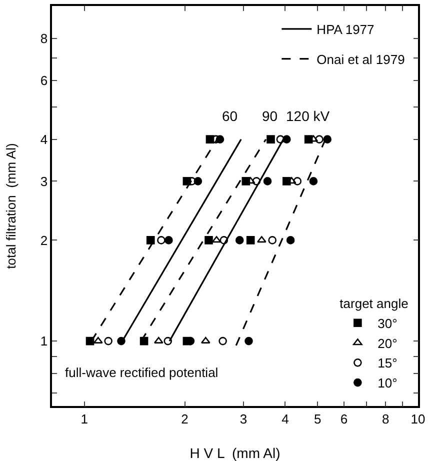 The image size is (428, 461). I want to click on y-tick-label: 6, so click(44, 80).